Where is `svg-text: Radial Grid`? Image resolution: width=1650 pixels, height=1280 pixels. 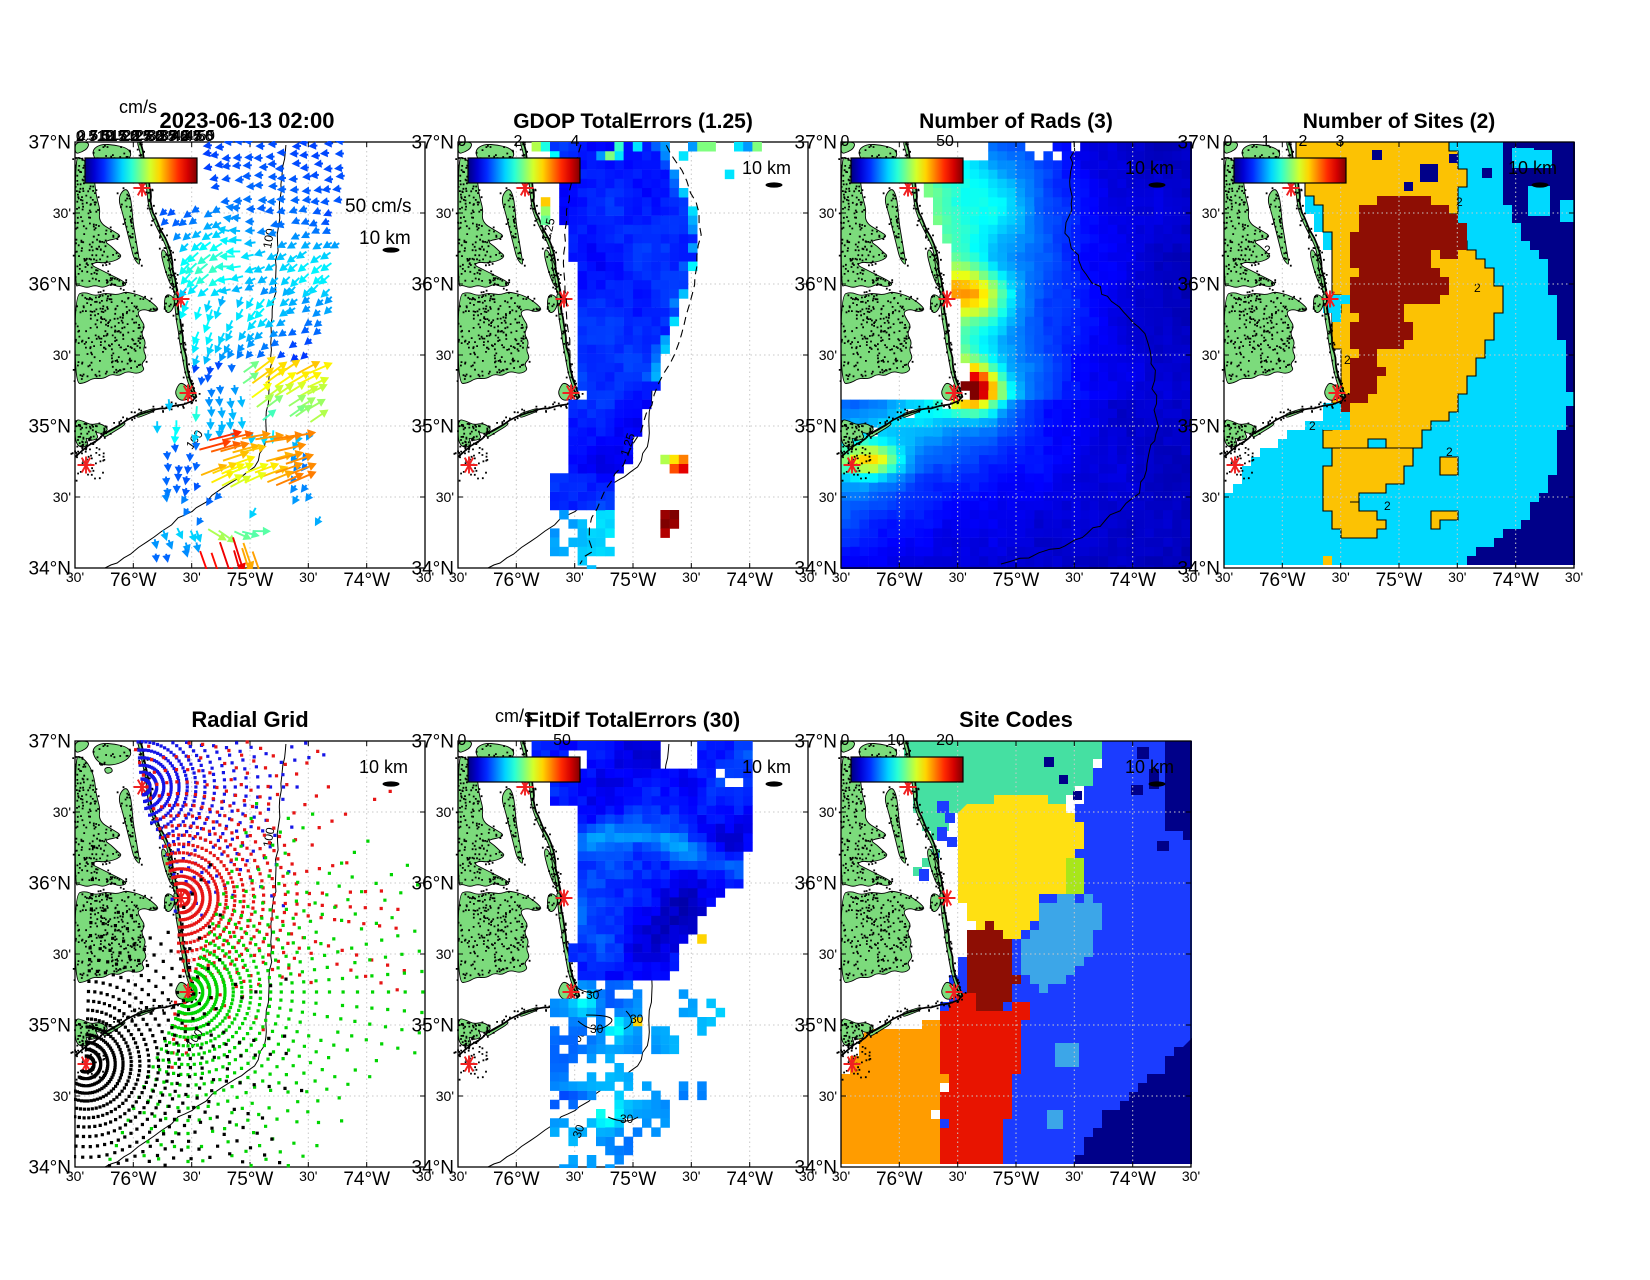
svg-text: Radial Grid is located at coordinates (249, 719).